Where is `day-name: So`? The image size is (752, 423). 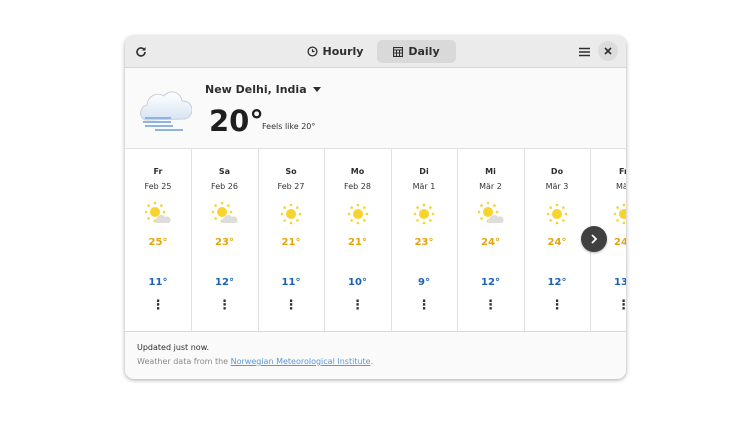
day-name: So is located at coordinates (291, 171).